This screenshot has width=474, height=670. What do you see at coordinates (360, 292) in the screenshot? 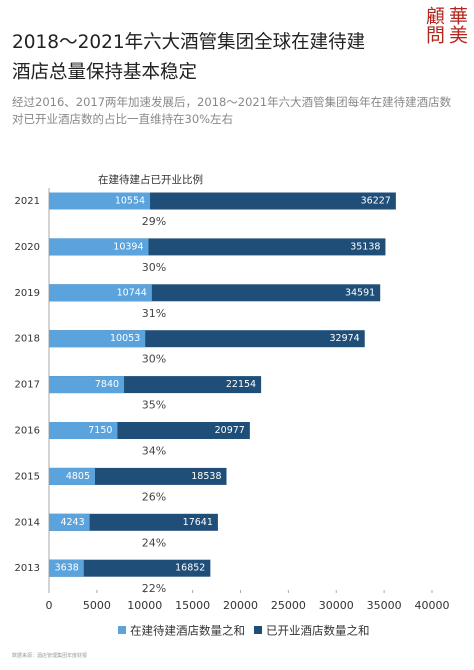
I see `bar-label: 34591` at bounding box center [360, 292].